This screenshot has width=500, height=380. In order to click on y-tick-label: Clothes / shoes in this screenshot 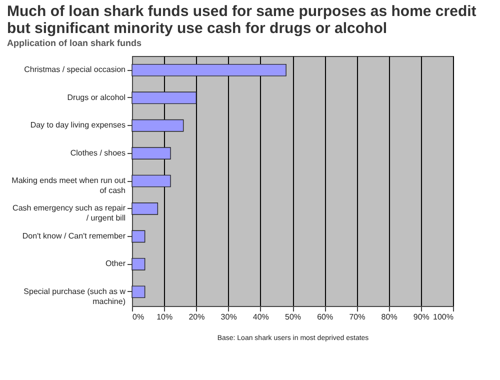, I will do `click(98, 153)`.